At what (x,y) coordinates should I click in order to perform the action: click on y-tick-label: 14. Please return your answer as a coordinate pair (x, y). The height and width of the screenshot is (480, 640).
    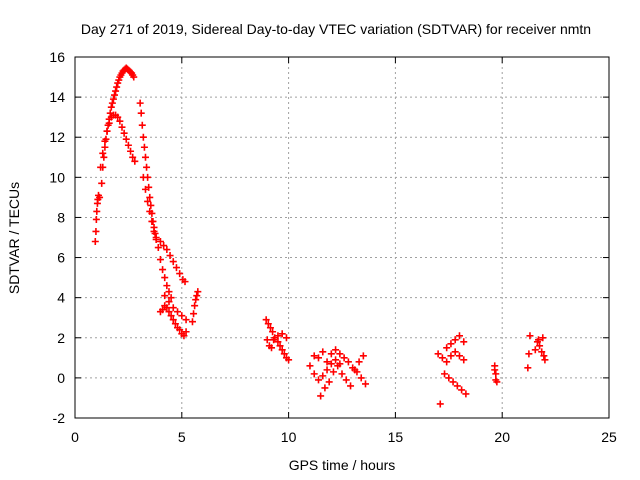
    Looking at the image, I should click on (57, 97).